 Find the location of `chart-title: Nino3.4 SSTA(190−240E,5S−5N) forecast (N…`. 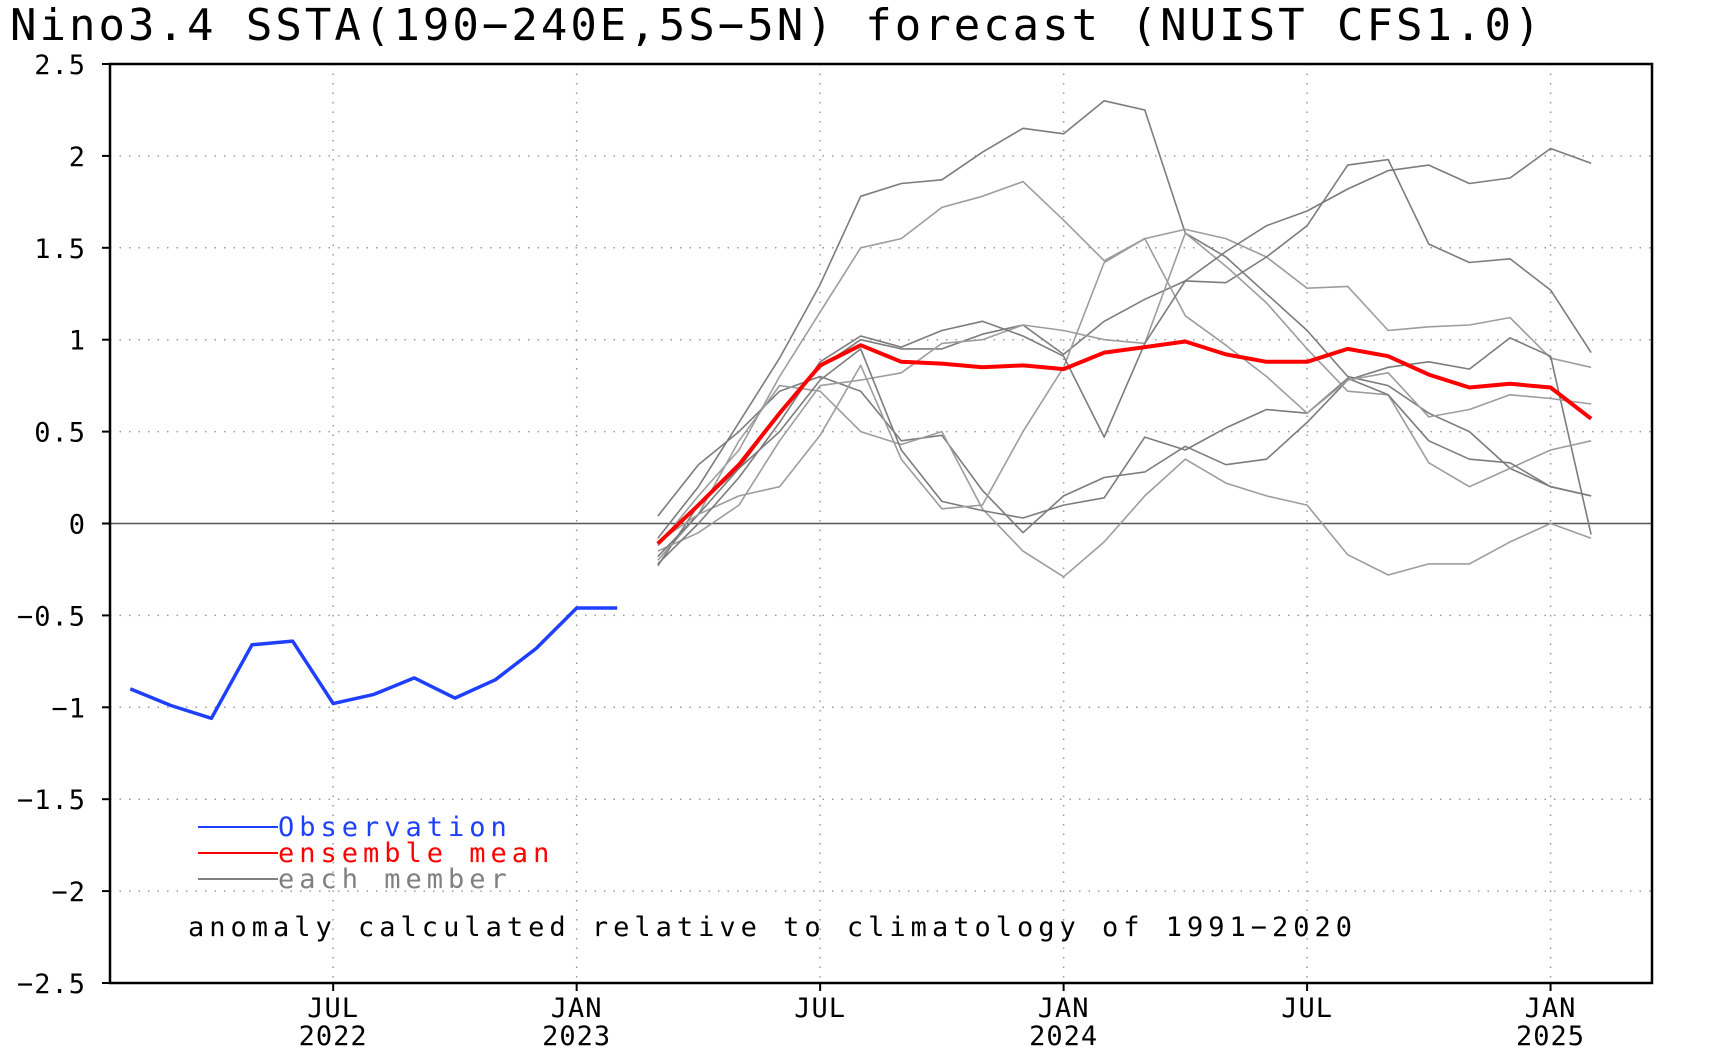

chart-title: Nino3.4 SSTA(190−240E,5S−5N) forecast (N… is located at coordinates (777, 25).